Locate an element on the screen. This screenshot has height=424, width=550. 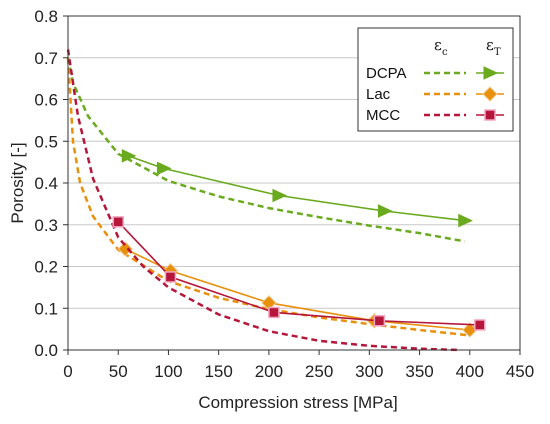
y-tick-label: 0.1 is located at coordinates (46, 308).